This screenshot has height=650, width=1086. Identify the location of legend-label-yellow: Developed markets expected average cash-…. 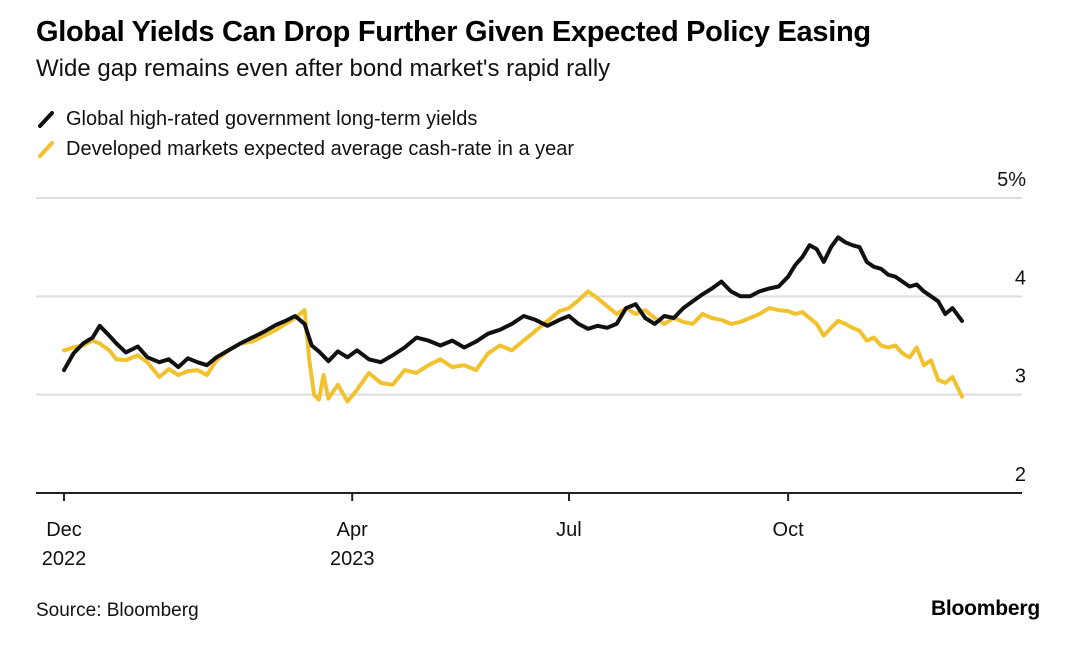
(320, 148).